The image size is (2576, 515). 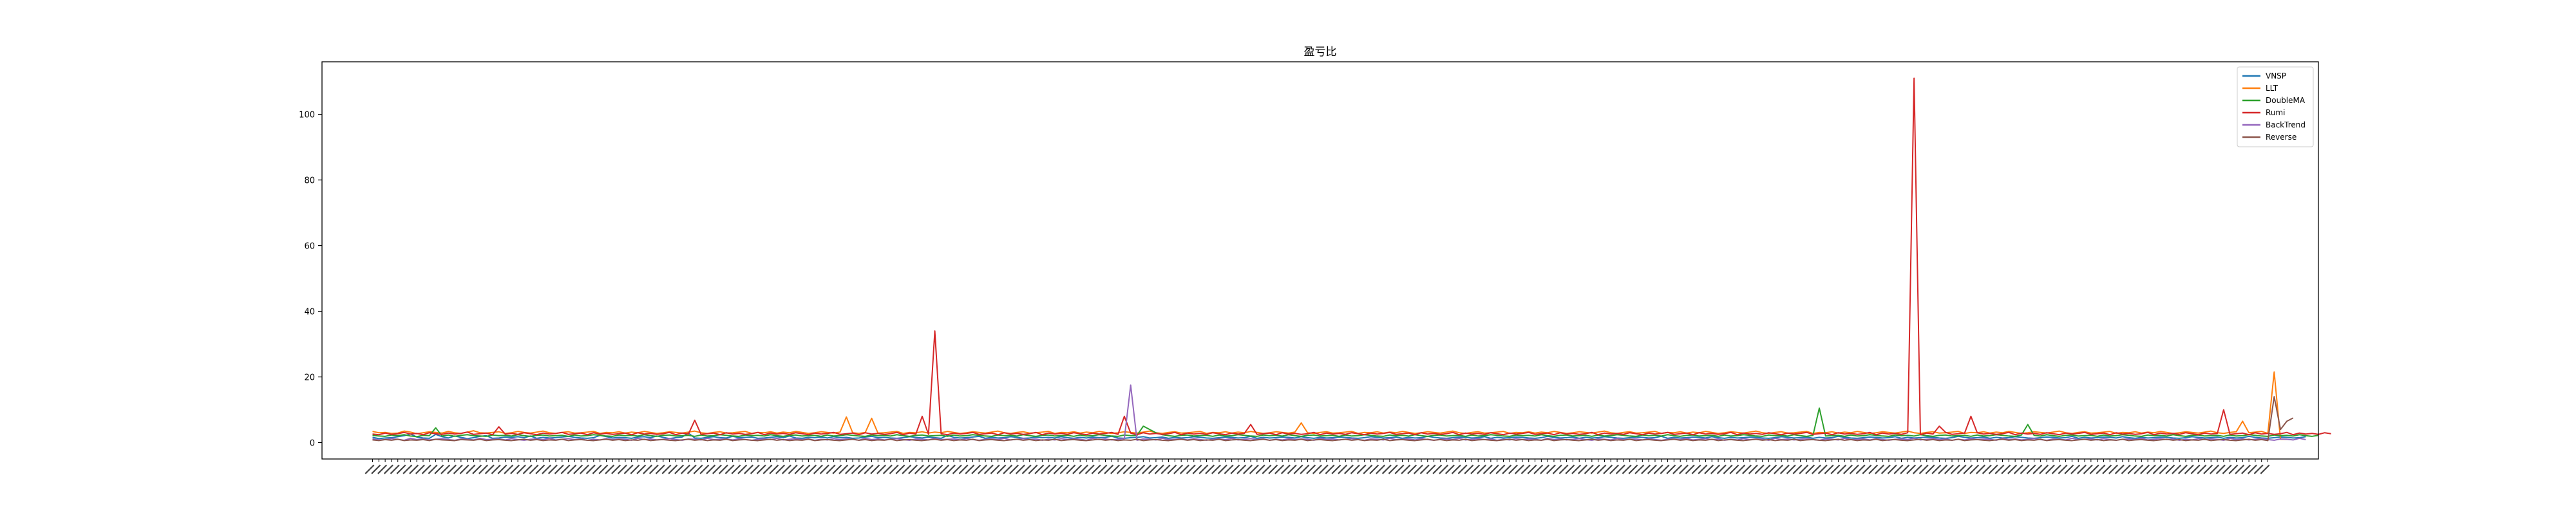 I want to click on legend-label: DoubleMA, so click(x=2286, y=101).